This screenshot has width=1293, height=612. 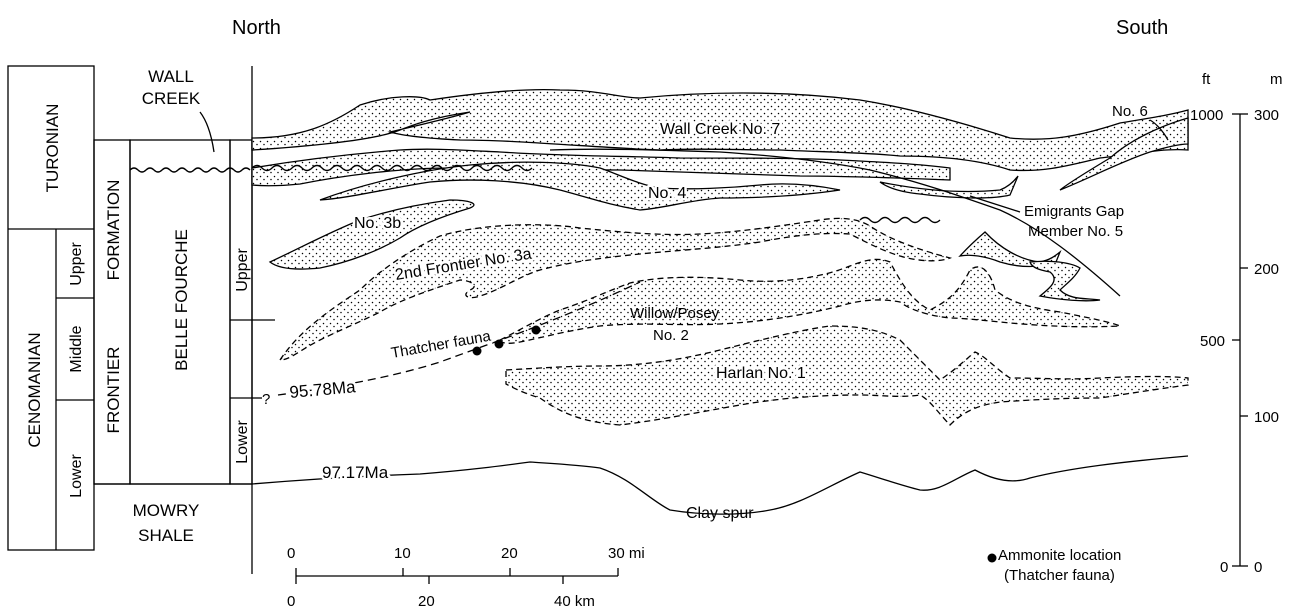 What do you see at coordinates (323, 389) in the screenshot?
I see `age-9578-label: 95.78Ma` at bounding box center [323, 389].